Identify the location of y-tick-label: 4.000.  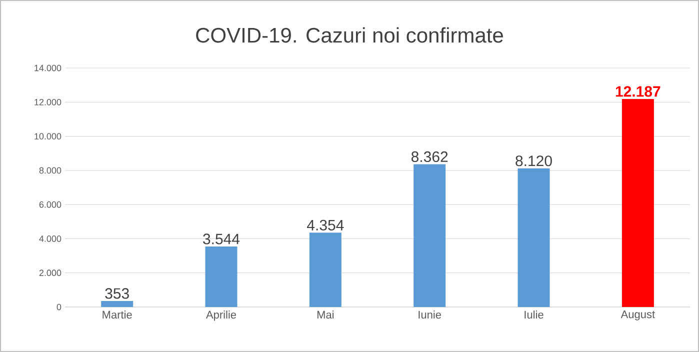
(50, 239).